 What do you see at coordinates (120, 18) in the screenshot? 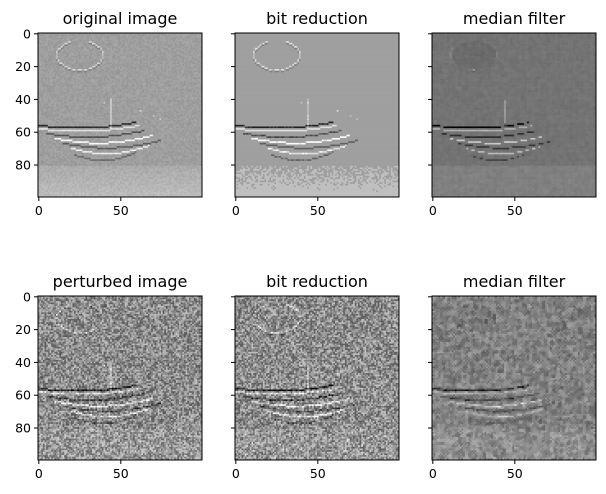
I see `panel-title: original image` at bounding box center [120, 18].